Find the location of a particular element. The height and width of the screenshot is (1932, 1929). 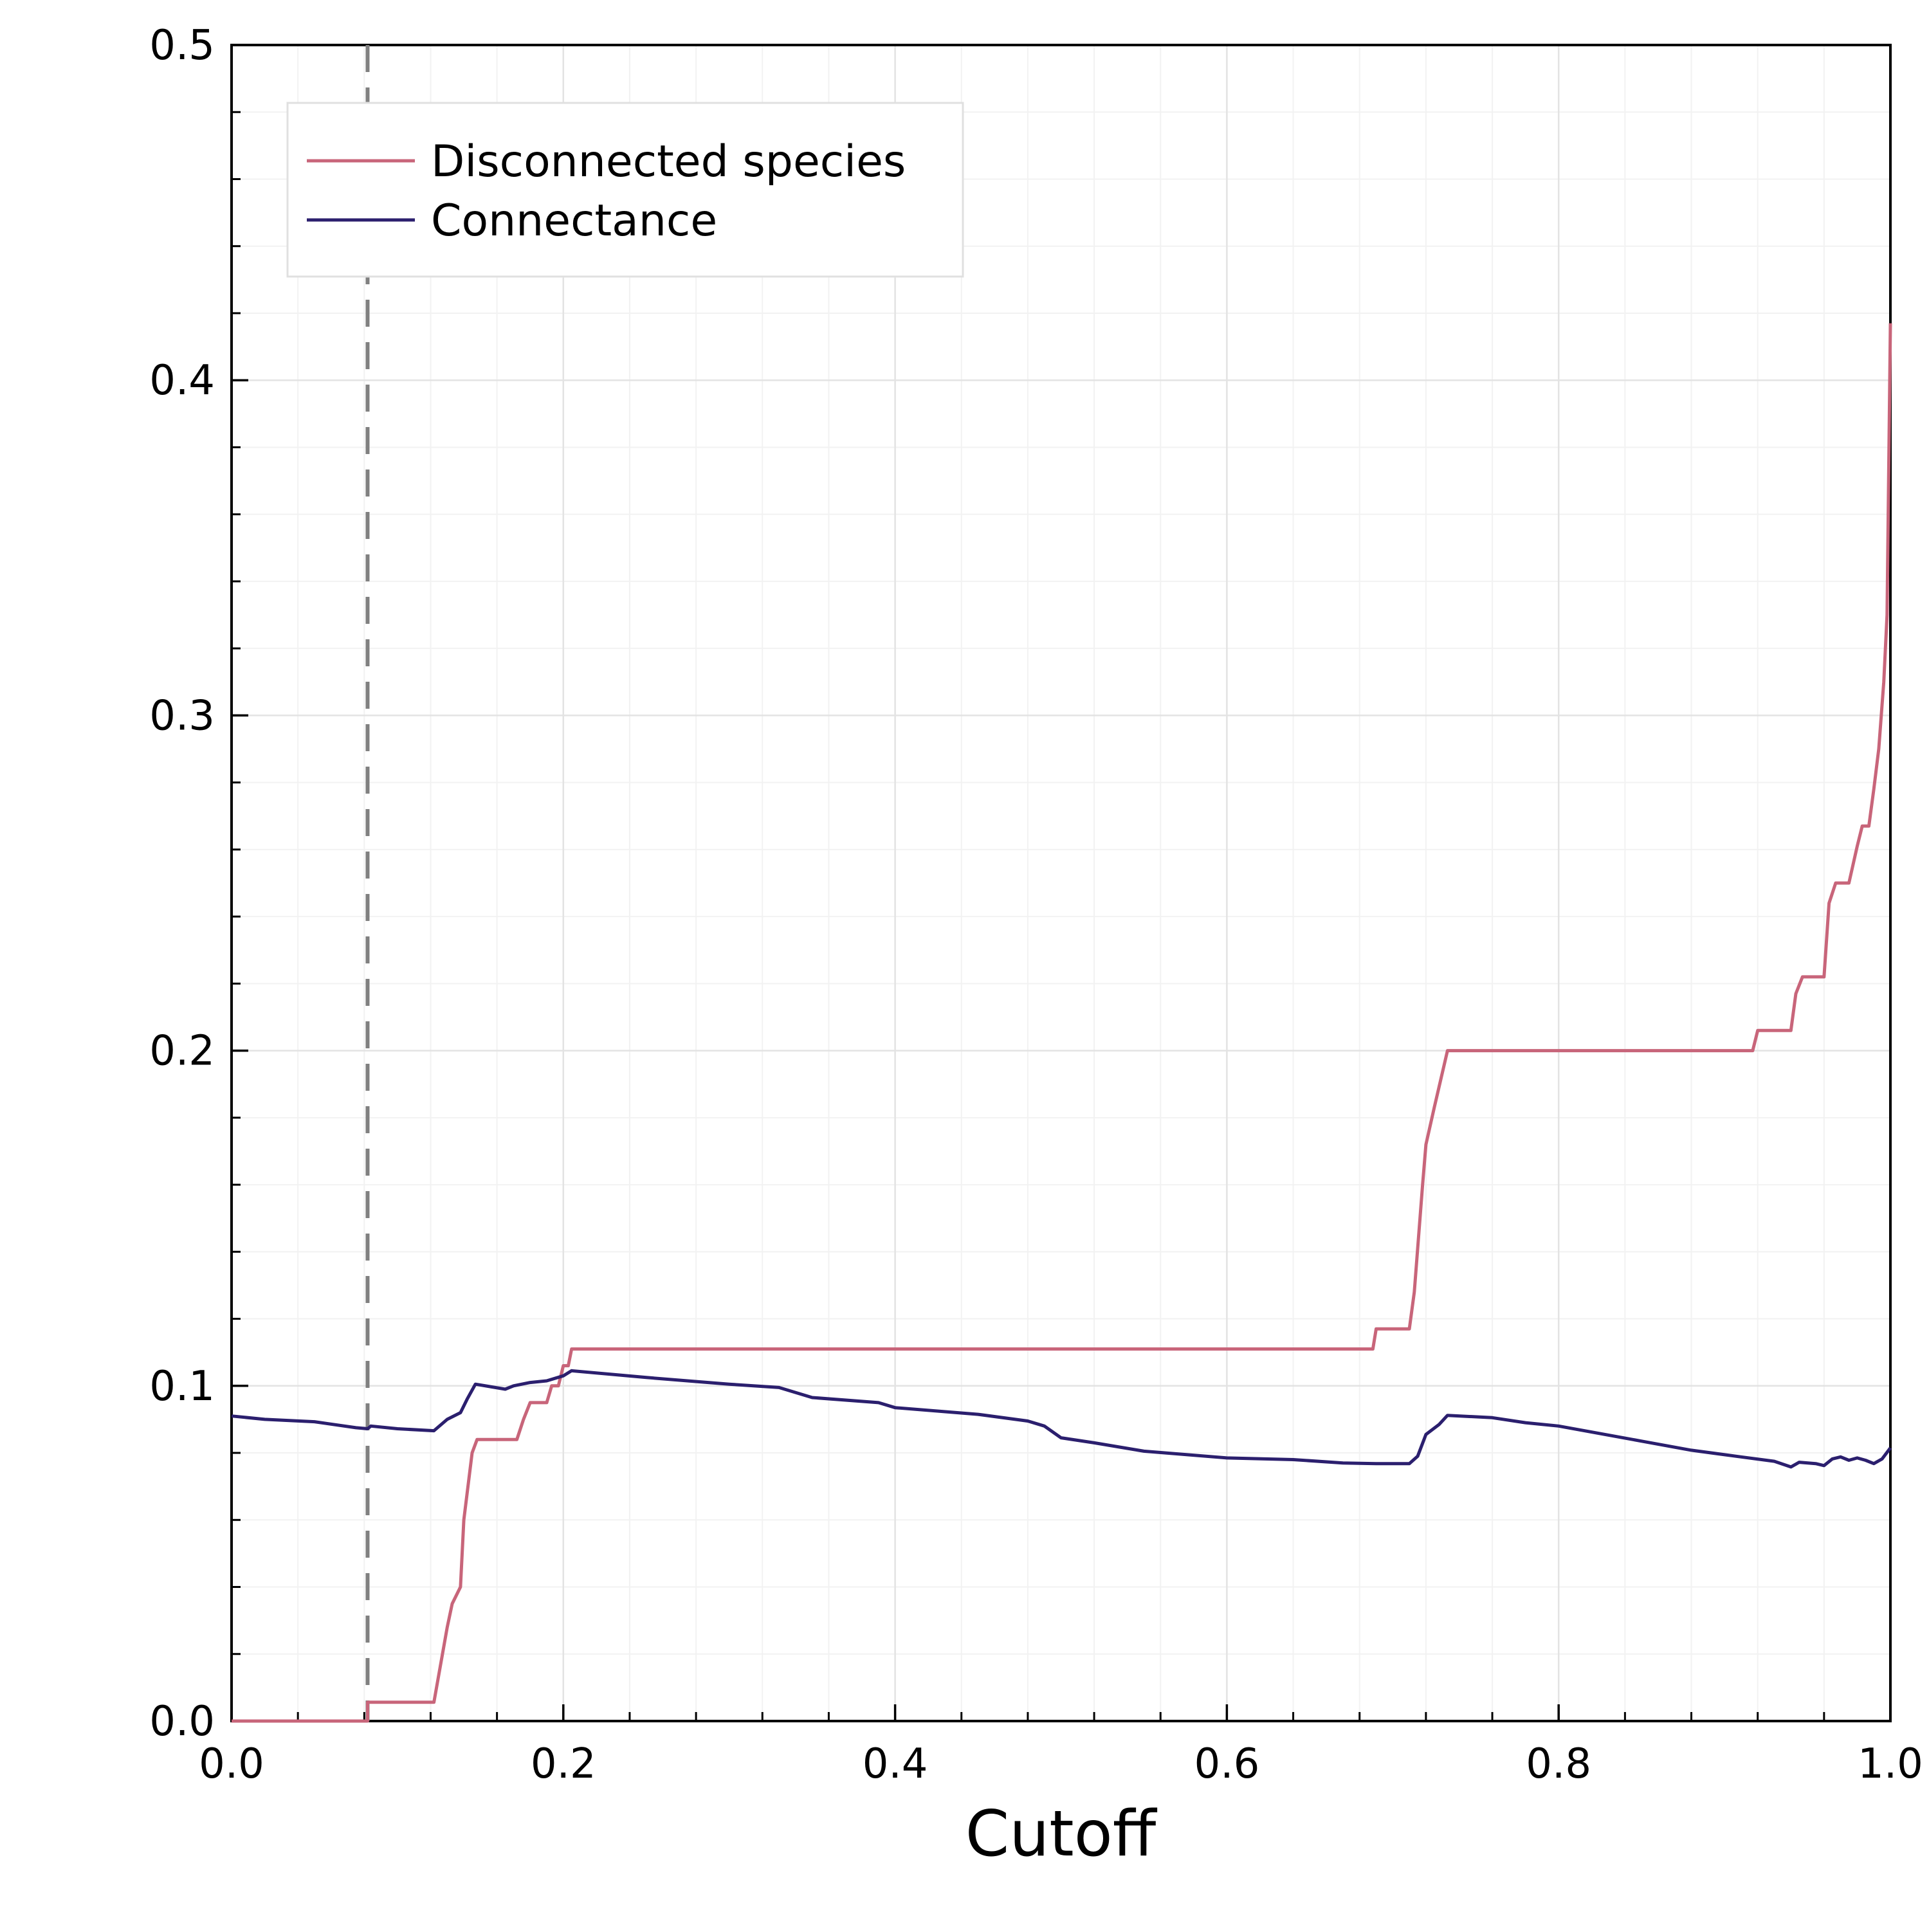

series-line-connectance is located at coordinates (1061, 1419).